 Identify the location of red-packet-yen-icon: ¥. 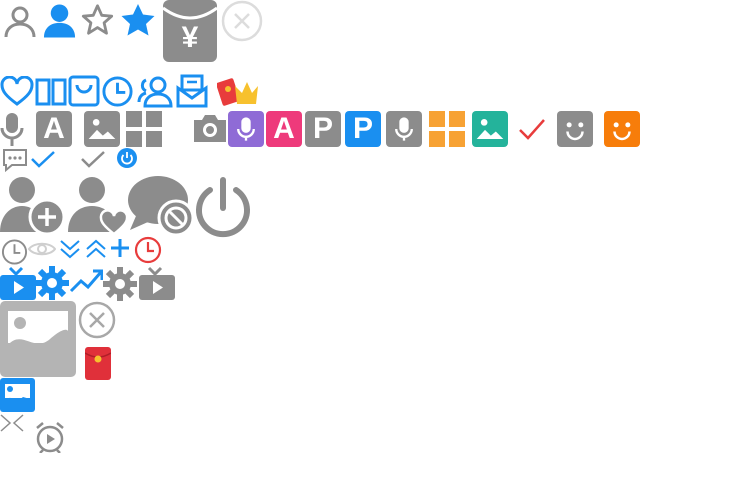
(190, 31).